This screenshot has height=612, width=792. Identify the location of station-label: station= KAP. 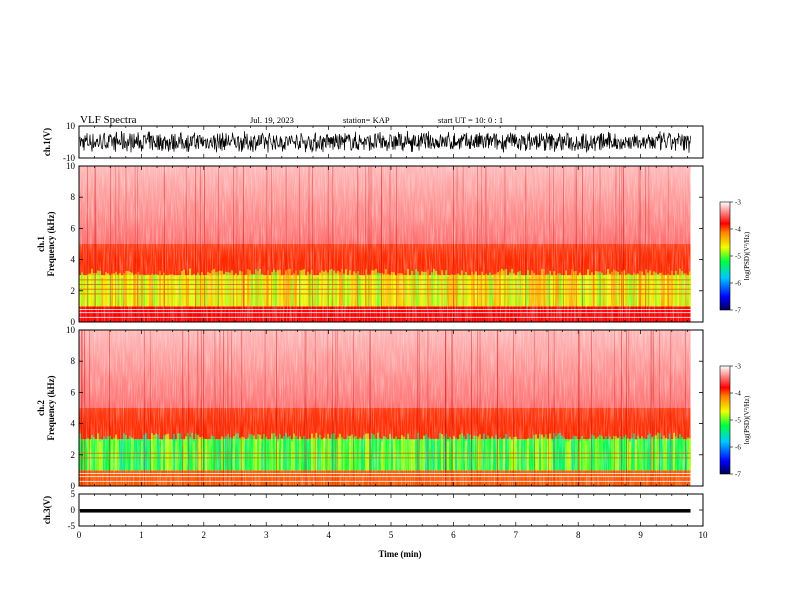
(366, 120).